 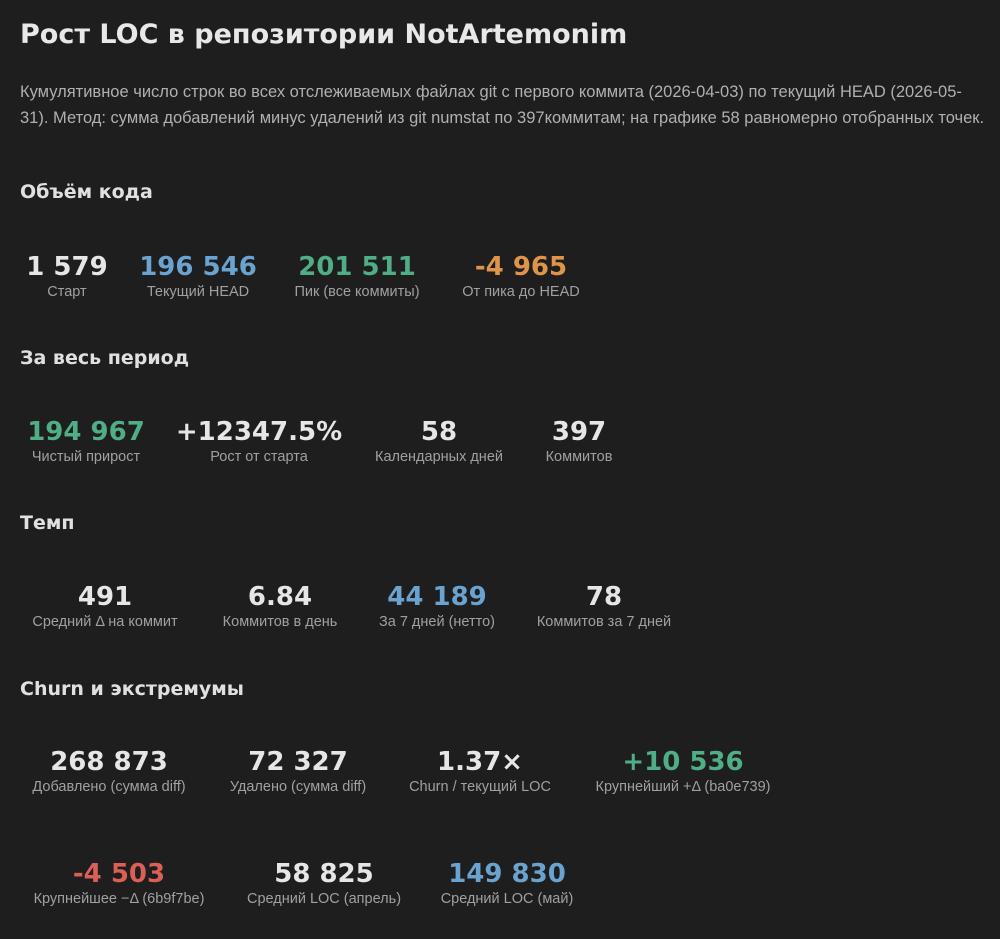 I want to click on stat-largest-minus: -4 503 Крупнейшее −Δ (6b9f7be), so click(x=119, y=884).